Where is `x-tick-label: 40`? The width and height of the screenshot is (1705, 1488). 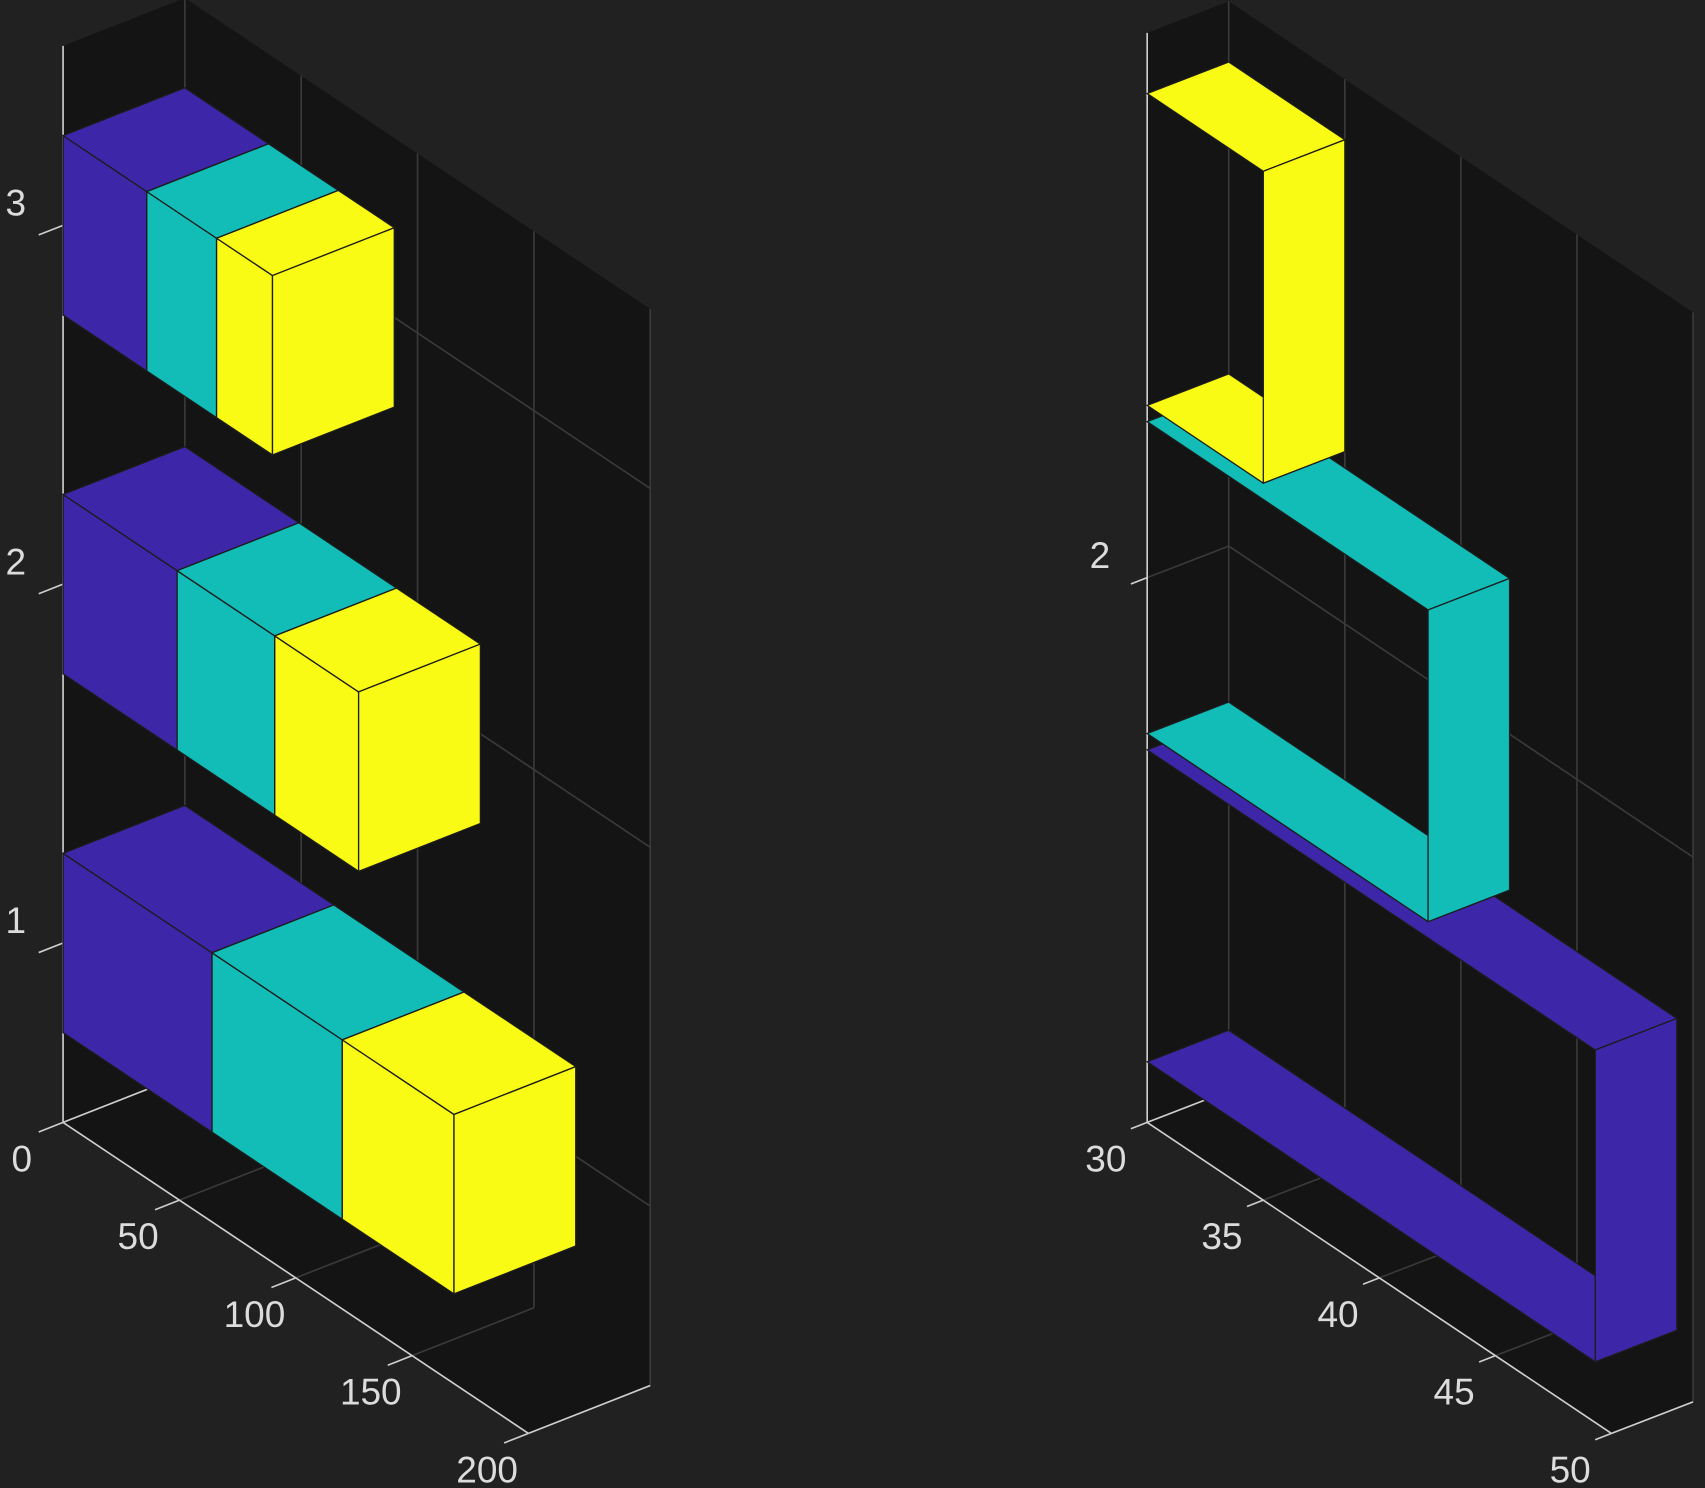
x-tick-label: 40 is located at coordinates (1337, 1314).